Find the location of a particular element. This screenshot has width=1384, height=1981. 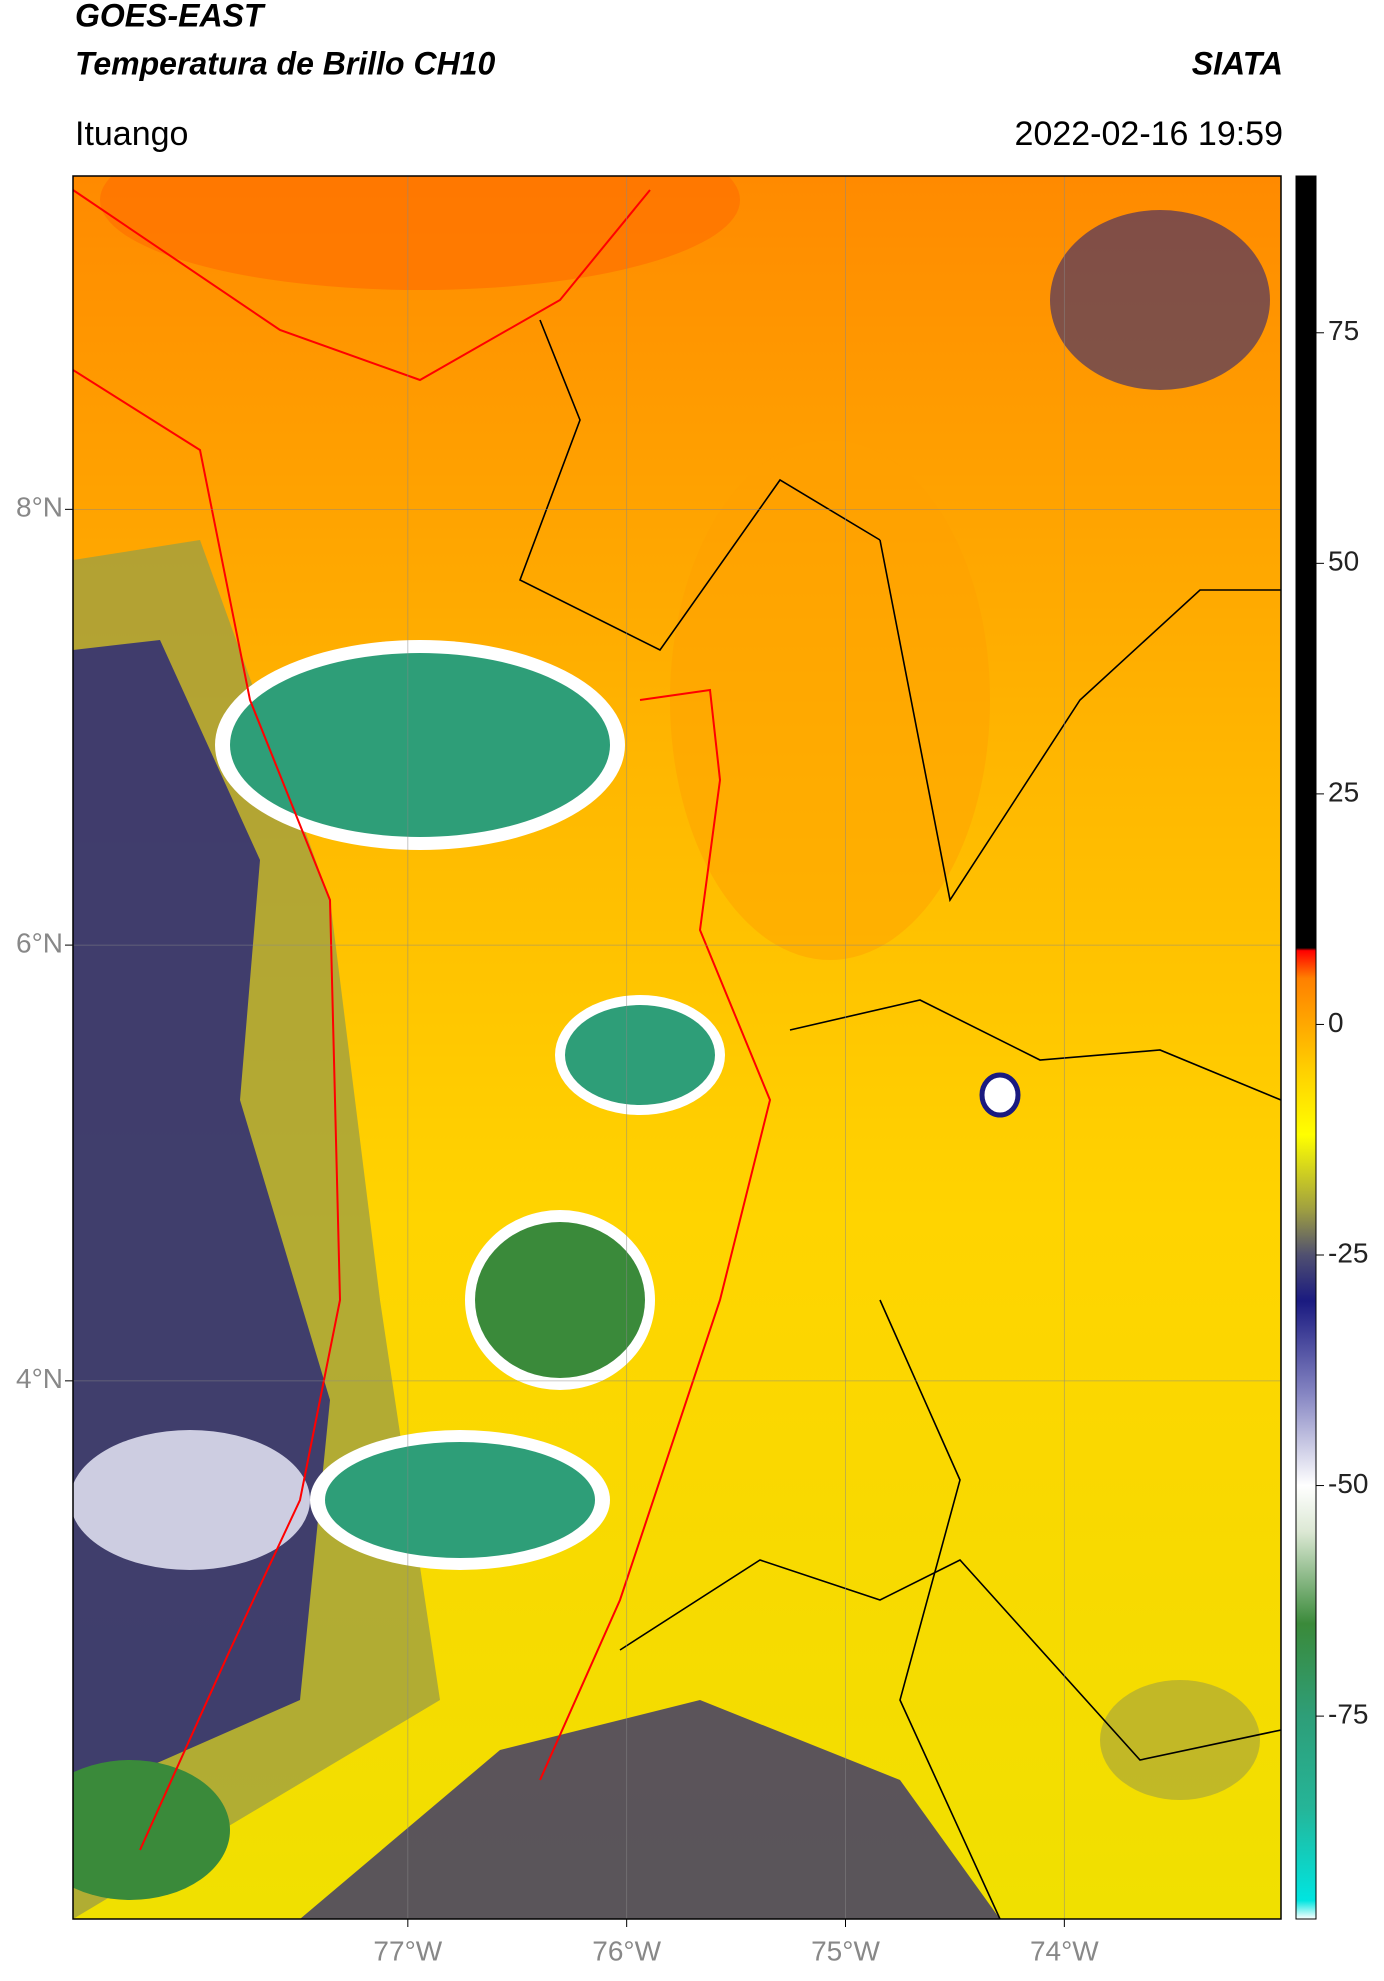

subtitle: Temperatura de Brillo CH10 is located at coordinates (285, 63).